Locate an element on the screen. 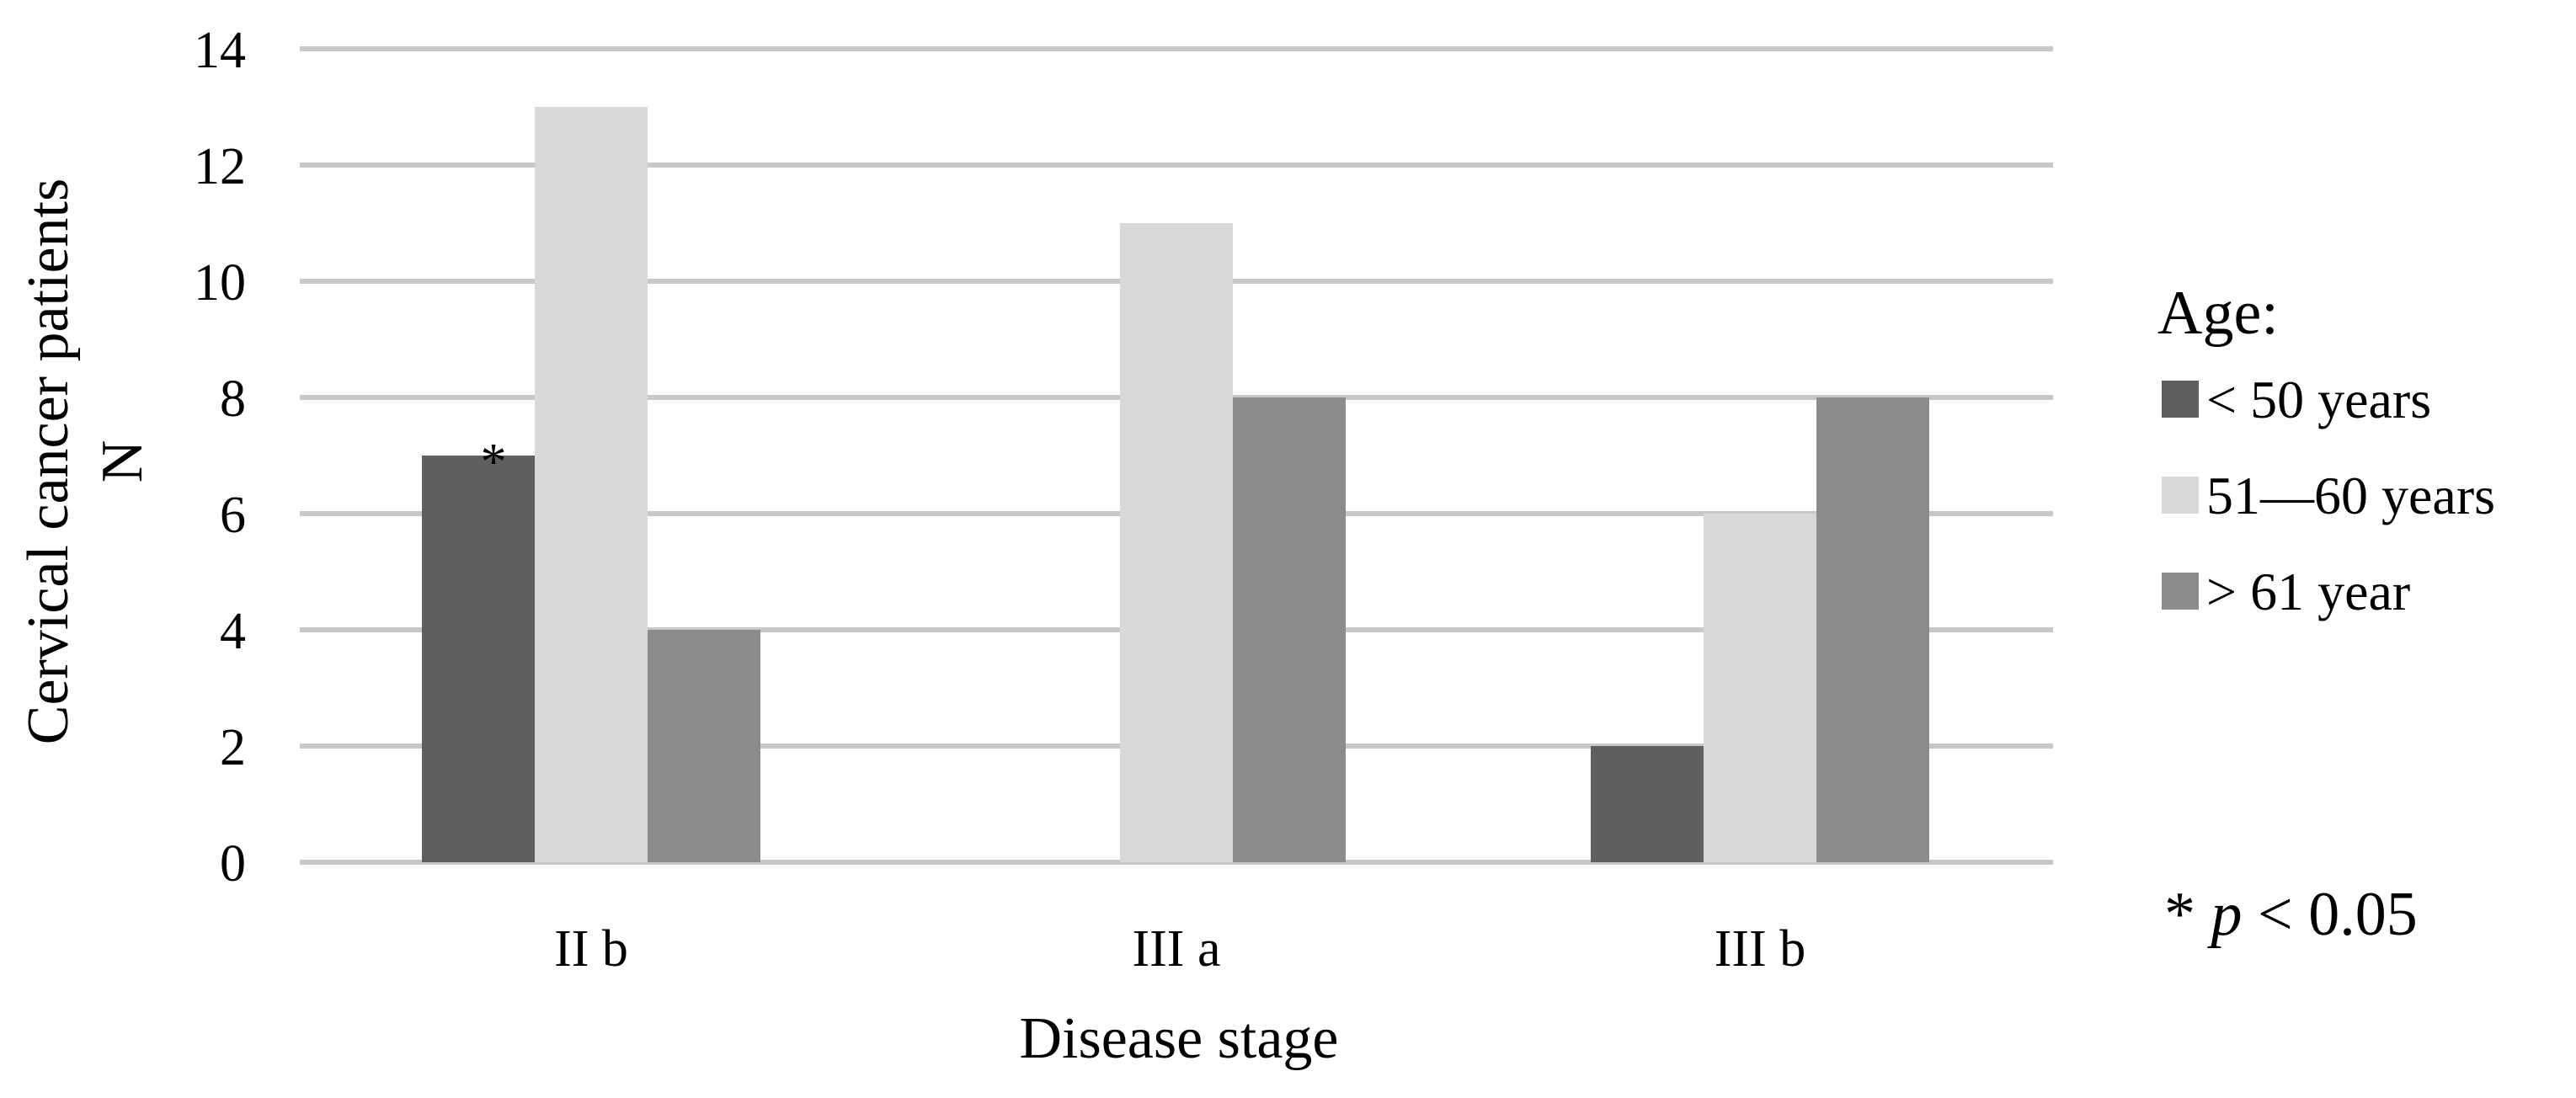  y-tick-label-2: 2 is located at coordinates (233, 747).